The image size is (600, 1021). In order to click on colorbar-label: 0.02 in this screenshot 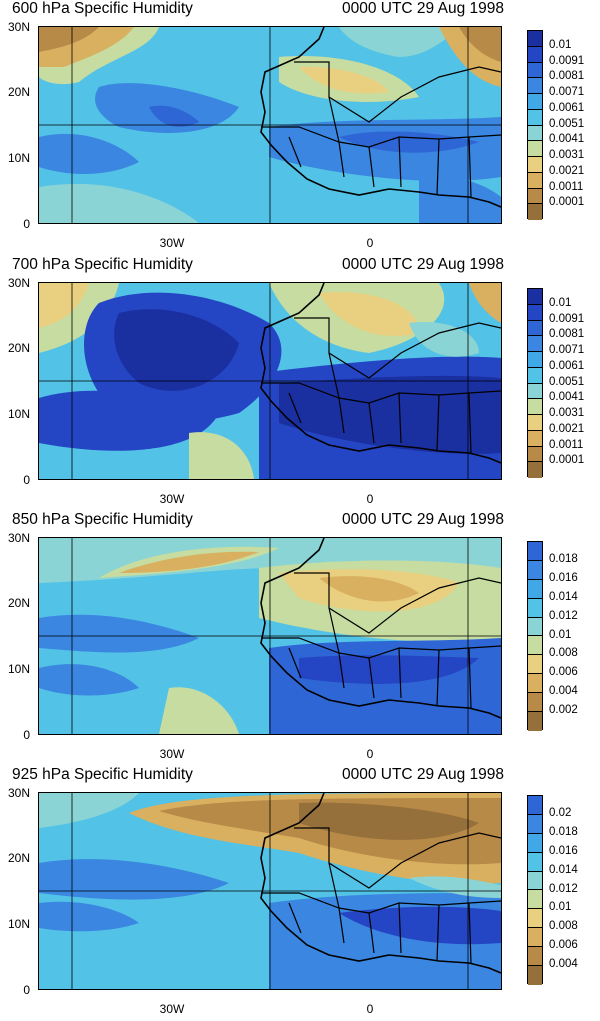, I will do `click(560, 812)`.